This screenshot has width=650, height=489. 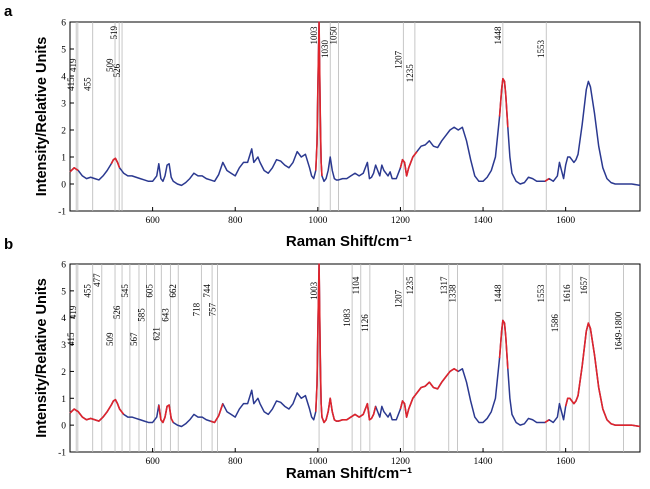 I want to click on peak-label: 519, so click(x=114, y=33).